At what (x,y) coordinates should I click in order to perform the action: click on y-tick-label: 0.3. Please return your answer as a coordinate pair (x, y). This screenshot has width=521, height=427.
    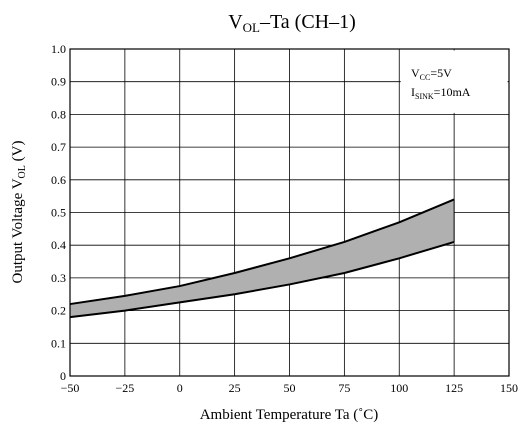
    Looking at the image, I should click on (58, 278).